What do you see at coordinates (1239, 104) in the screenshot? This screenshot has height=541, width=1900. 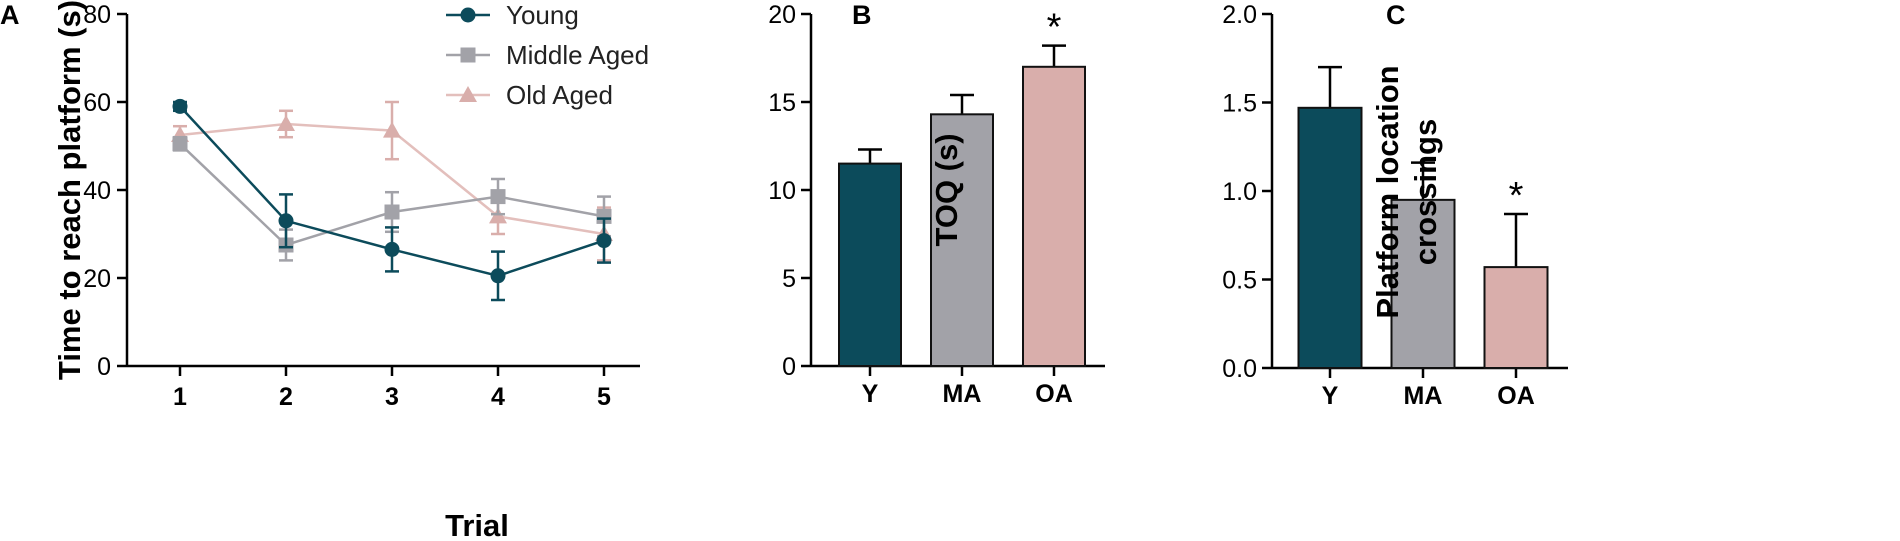 I see `y-tick-label: 1.5` at bounding box center [1239, 104].